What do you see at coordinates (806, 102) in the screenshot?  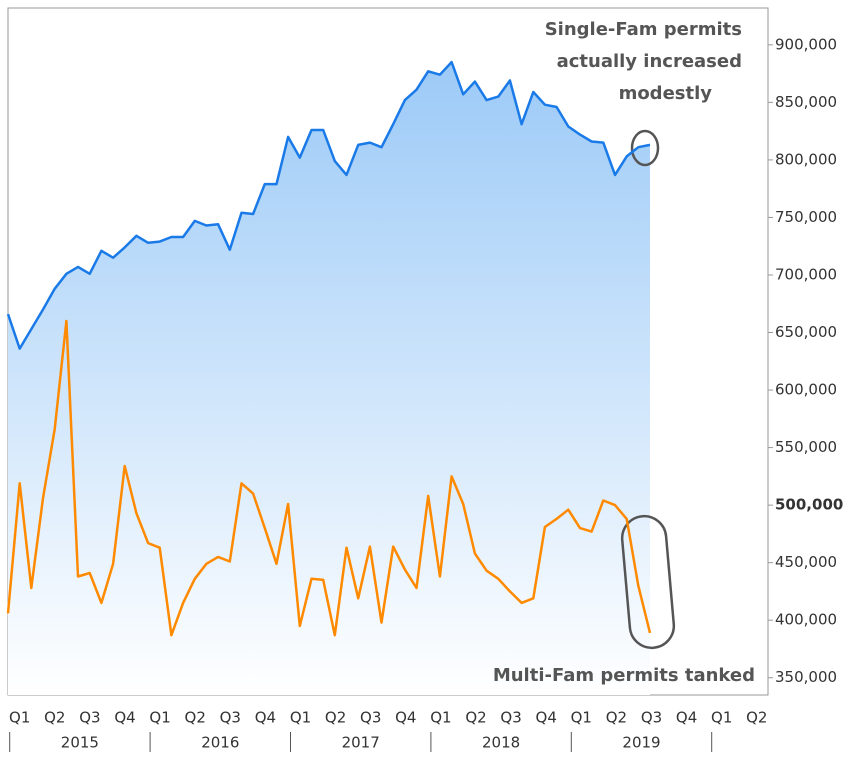 I see `y-tick-label: 850,000` at bounding box center [806, 102].